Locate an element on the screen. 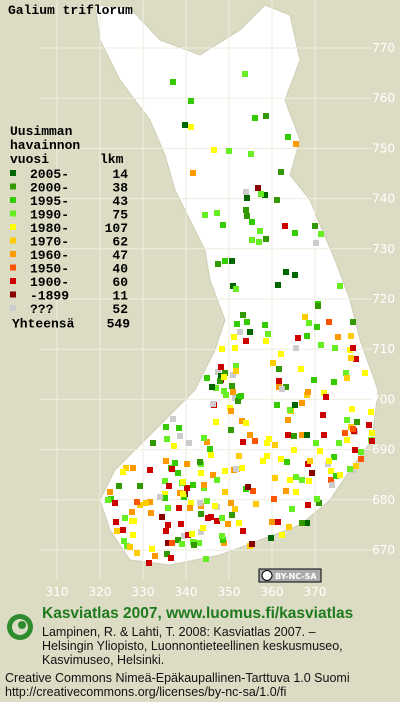 The height and width of the screenshot is (702, 400). total-label: Yhteensä is located at coordinates (43, 324).